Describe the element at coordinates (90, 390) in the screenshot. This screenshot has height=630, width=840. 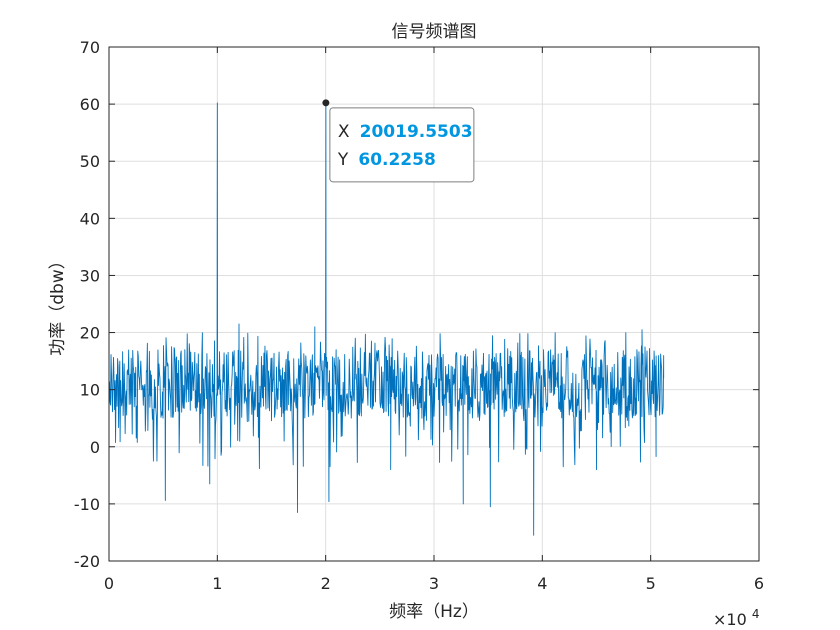
I see `y-tick-label: 10` at that location.